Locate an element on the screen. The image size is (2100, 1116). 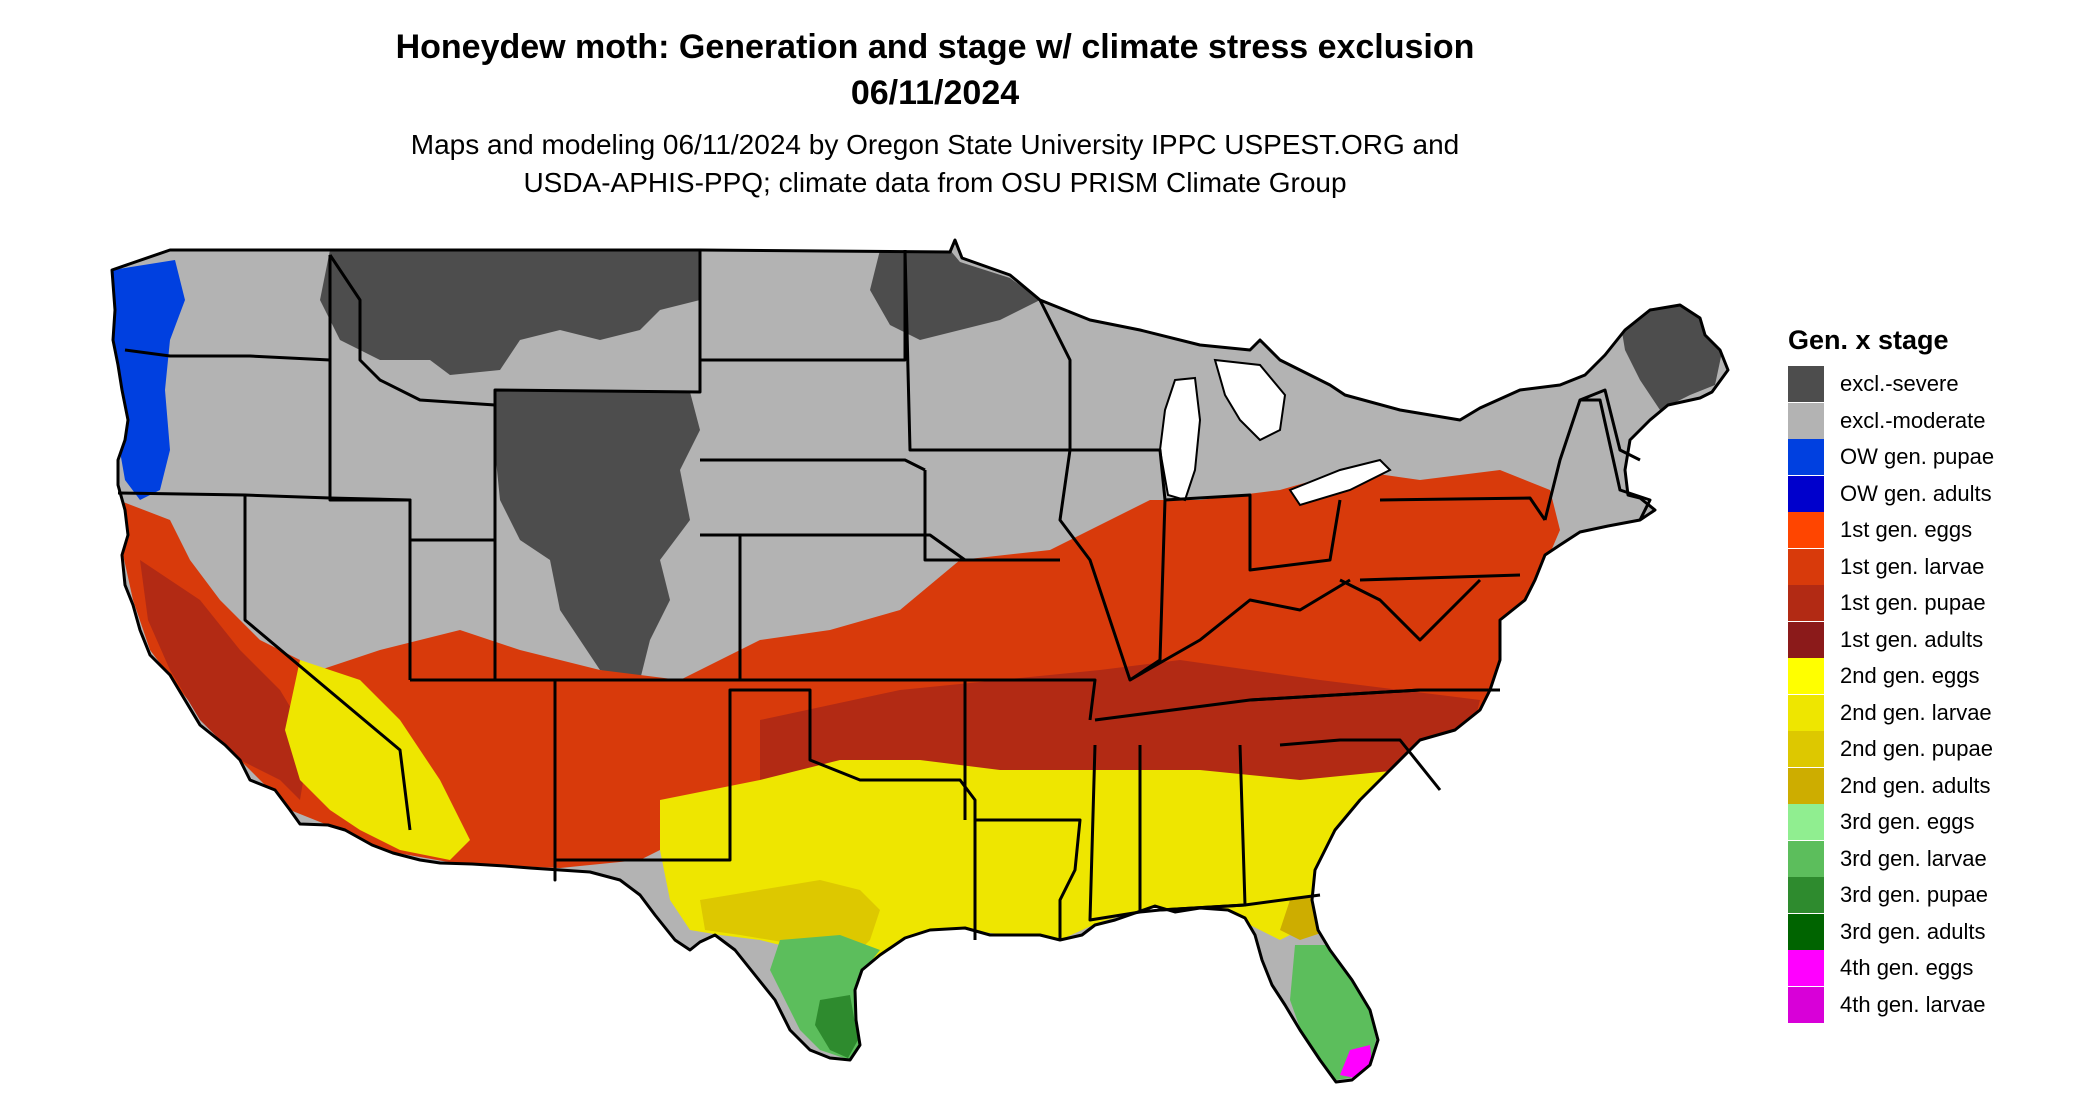
legend-item: OW gen. pupae is located at coordinates (1891, 457).